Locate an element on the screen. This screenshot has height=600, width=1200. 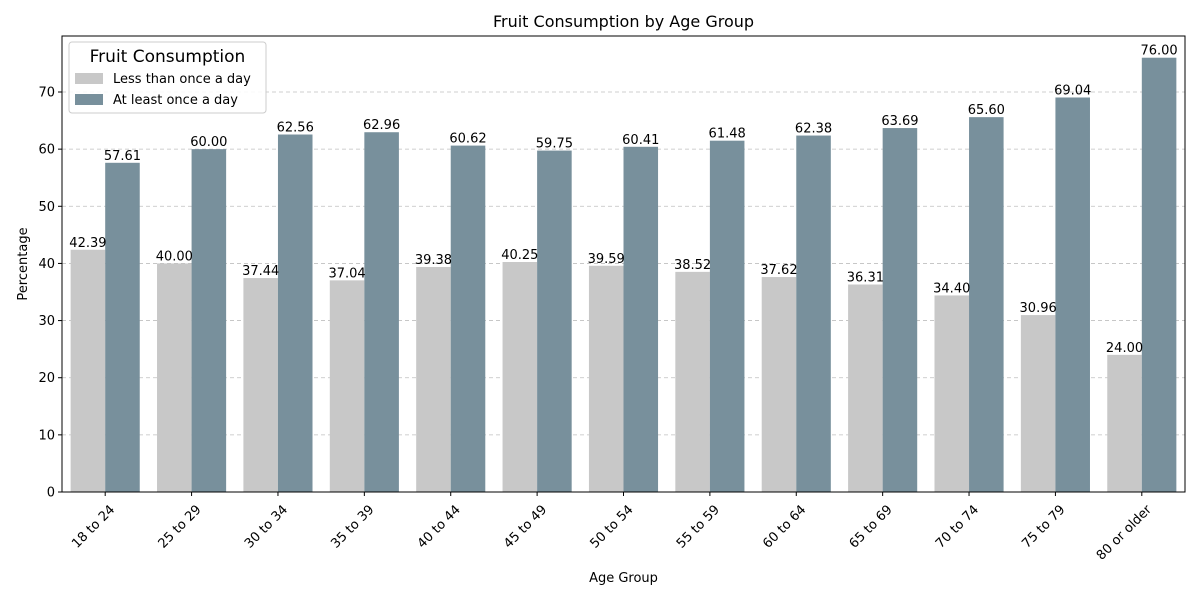
data-label: 34.40 is located at coordinates (951, 288).